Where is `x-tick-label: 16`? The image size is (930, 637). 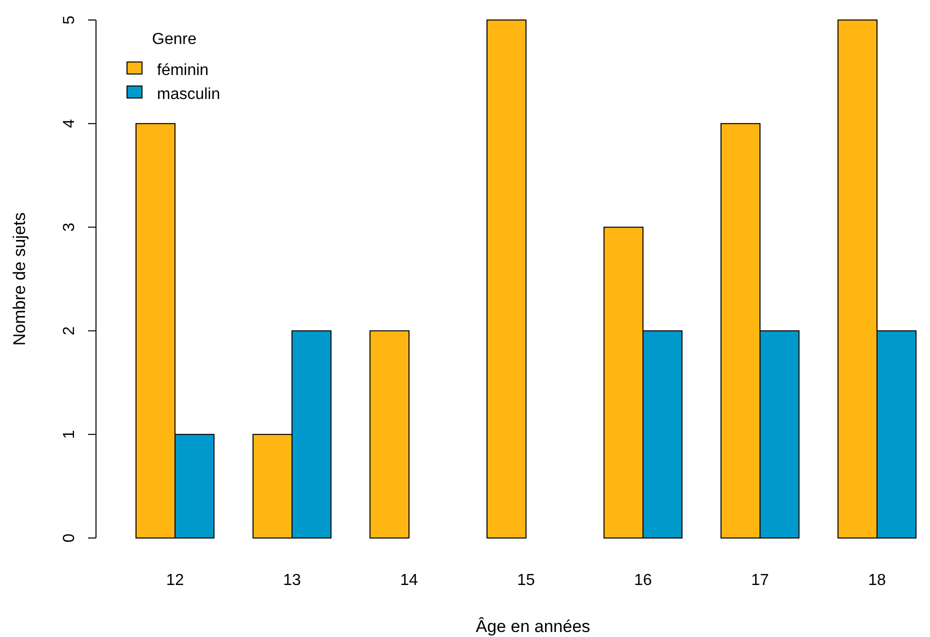
x-tick-label: 16 is located at coordinates (643, 580).